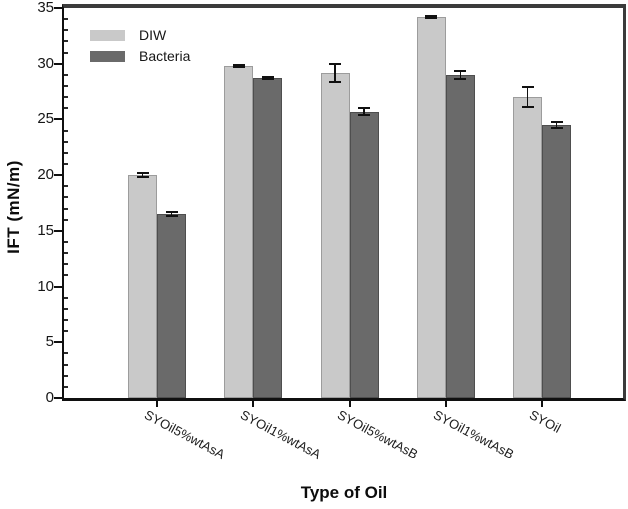 The height and width of the screenshot is (509, 628). I want to click on x-tick-label: SYOil, so click(545, 421).